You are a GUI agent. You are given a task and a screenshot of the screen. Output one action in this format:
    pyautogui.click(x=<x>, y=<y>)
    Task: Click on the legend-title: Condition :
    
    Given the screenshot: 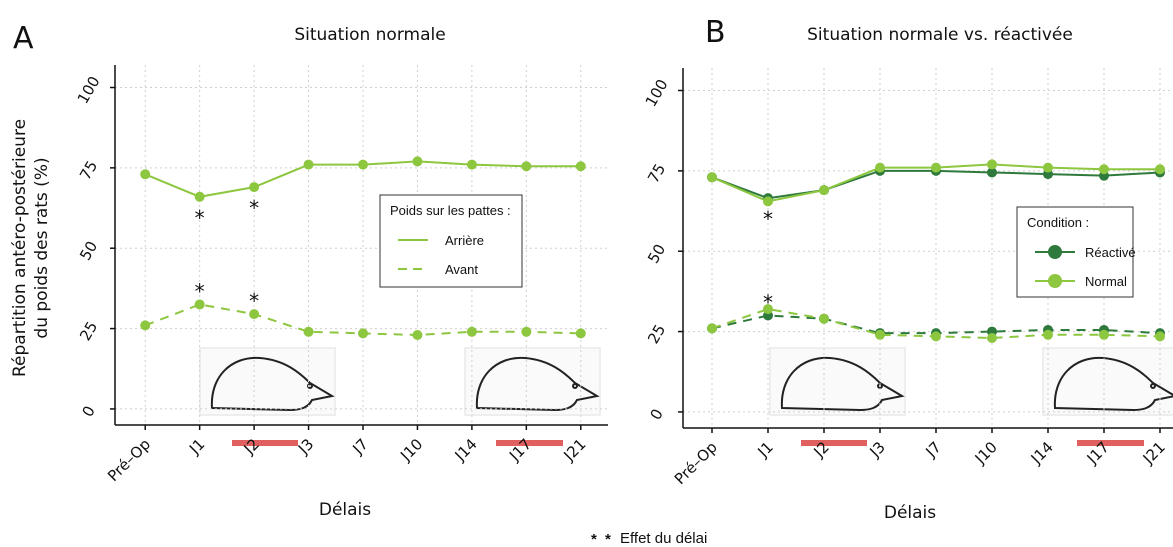 What is the action you would take?
    pyautogui.click(x=1058, y=222)
    